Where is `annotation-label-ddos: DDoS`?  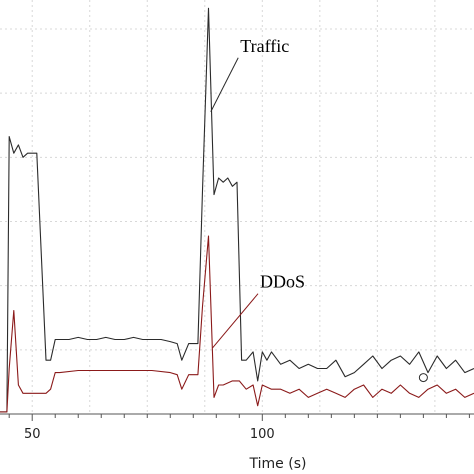
annotation-label-ddos: DDoS is located at coordinates (282, 282).